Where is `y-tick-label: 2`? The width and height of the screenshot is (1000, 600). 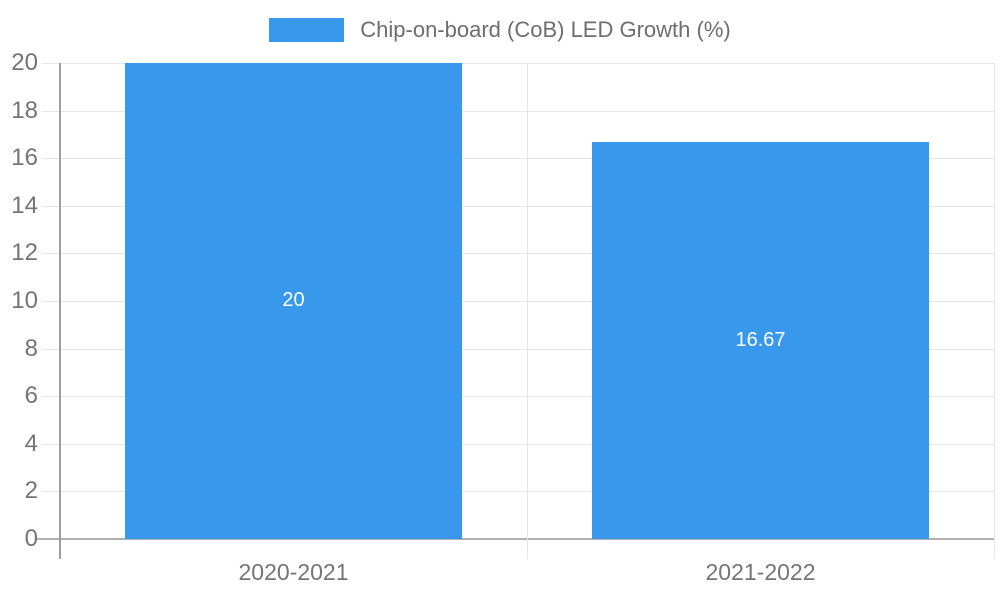 y-tick-label: 2 is located at coordinates (31, 491).